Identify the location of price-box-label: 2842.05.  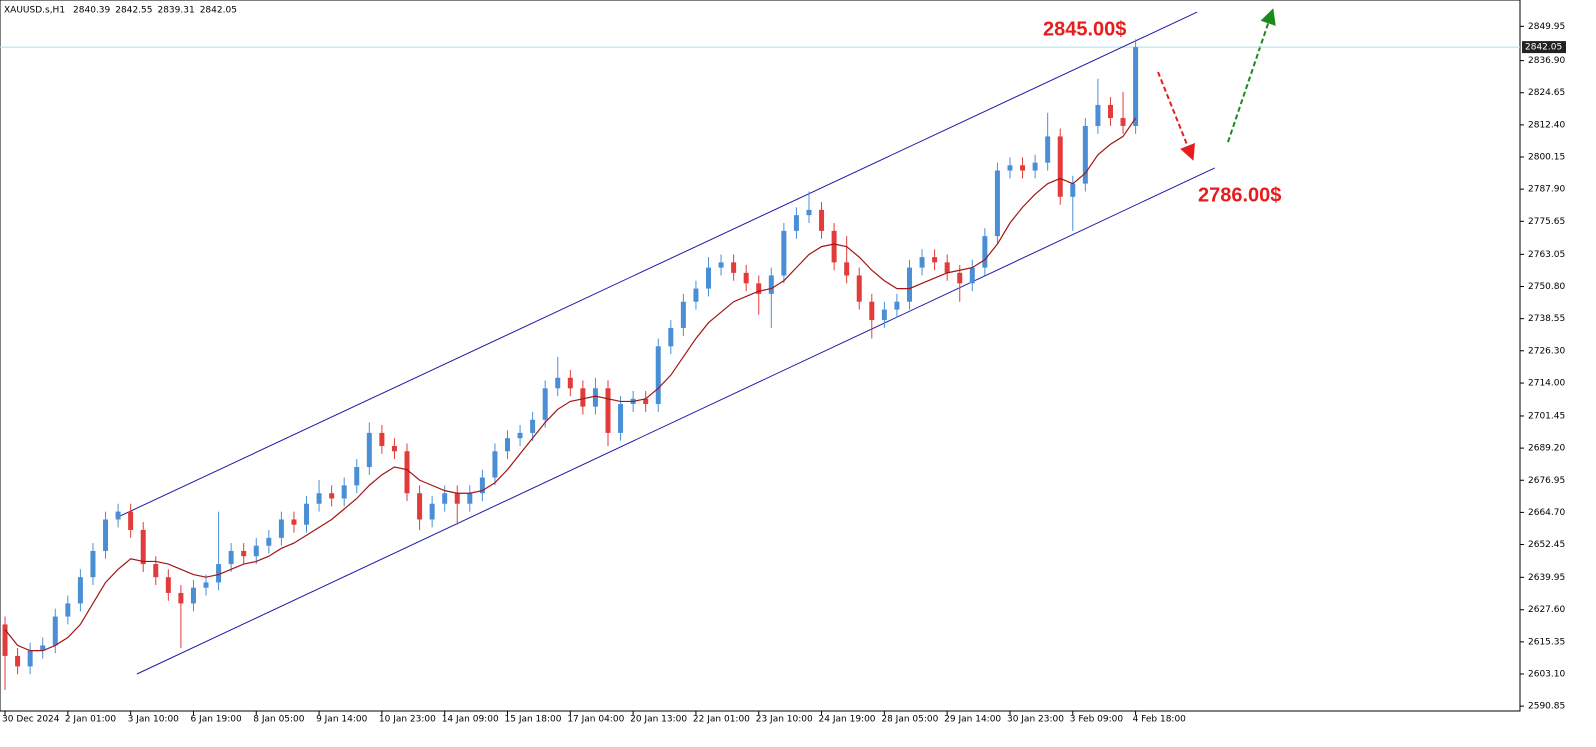
(1543, 48).